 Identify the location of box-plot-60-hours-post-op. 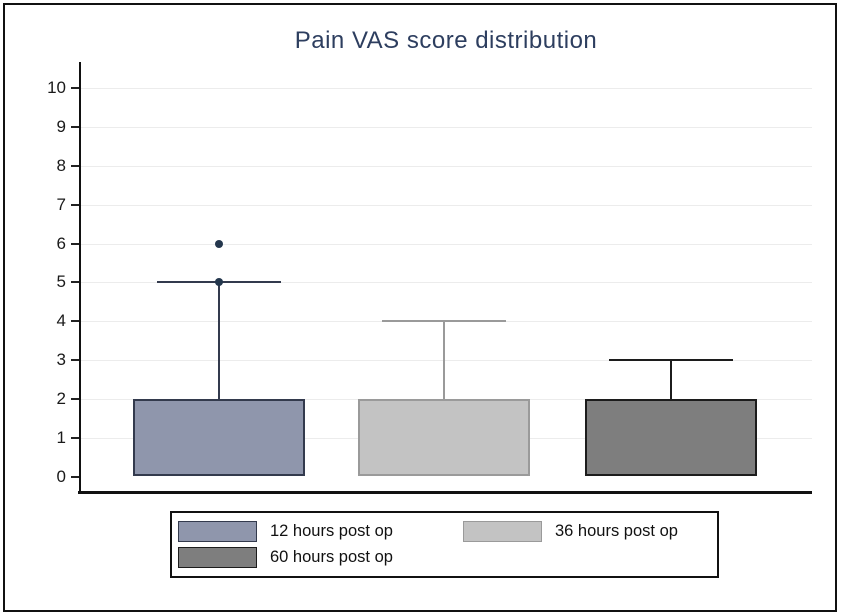
(671, 437).